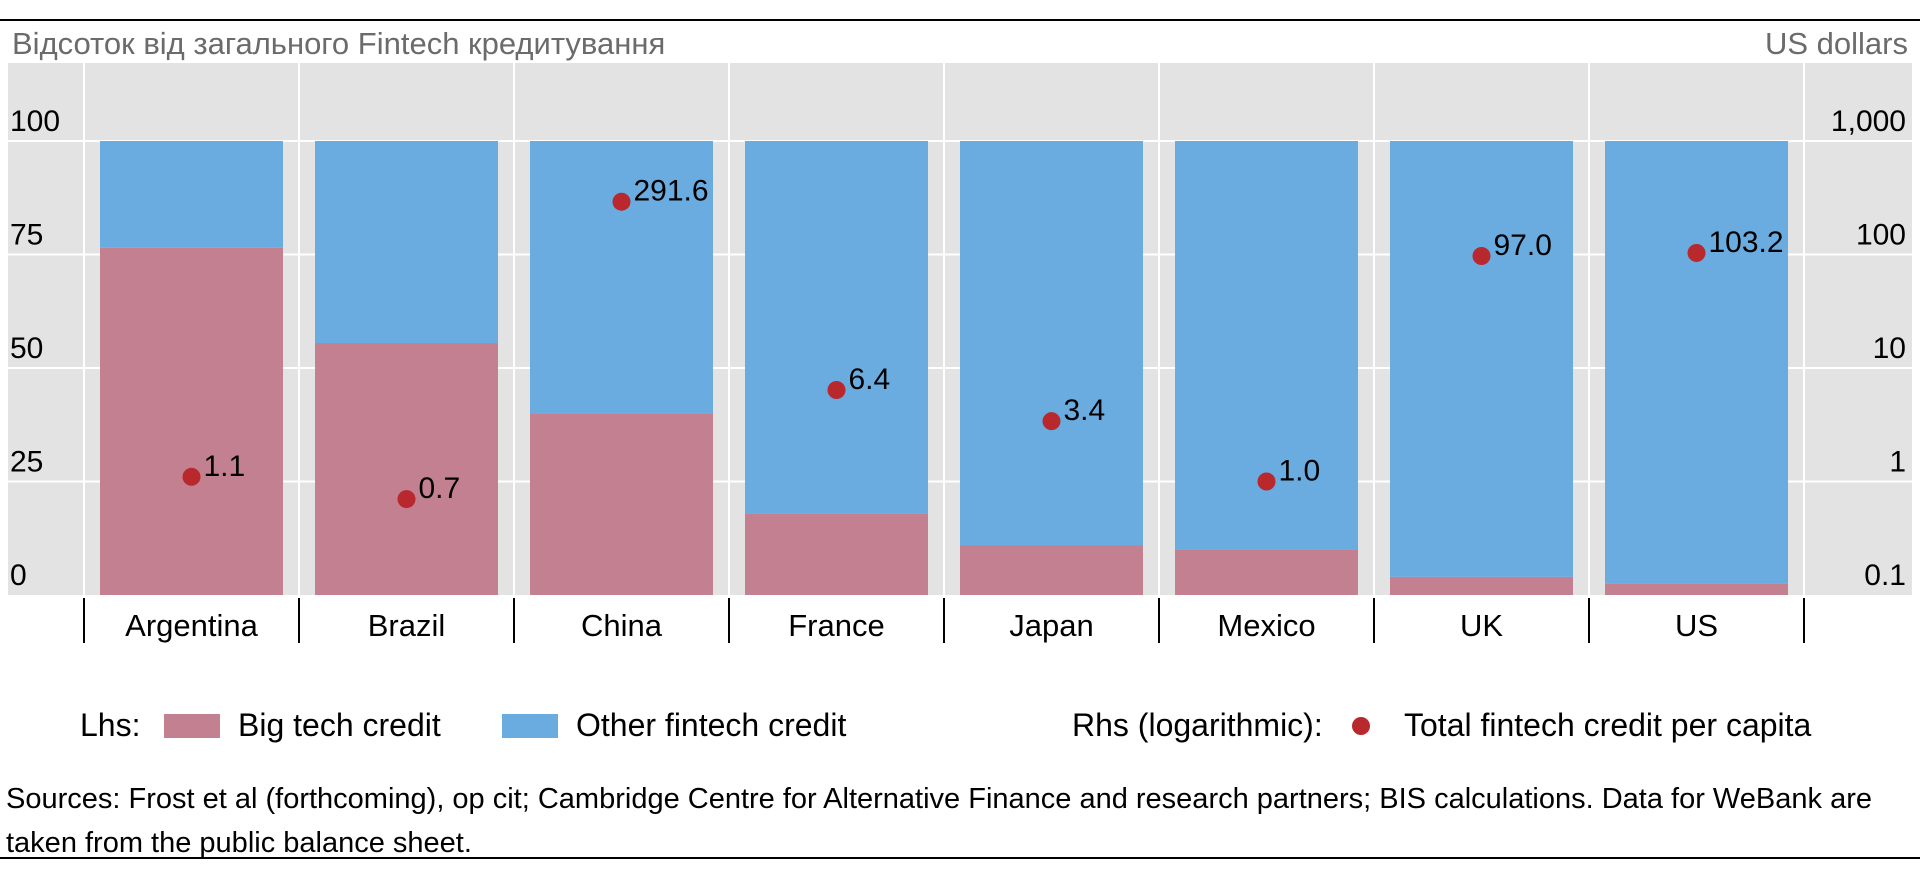 Image resolution: width=1920 pixels, height=879 pixels. I want to click on legend-other-fintech-label: Other fintech credit, so click(711, 725).